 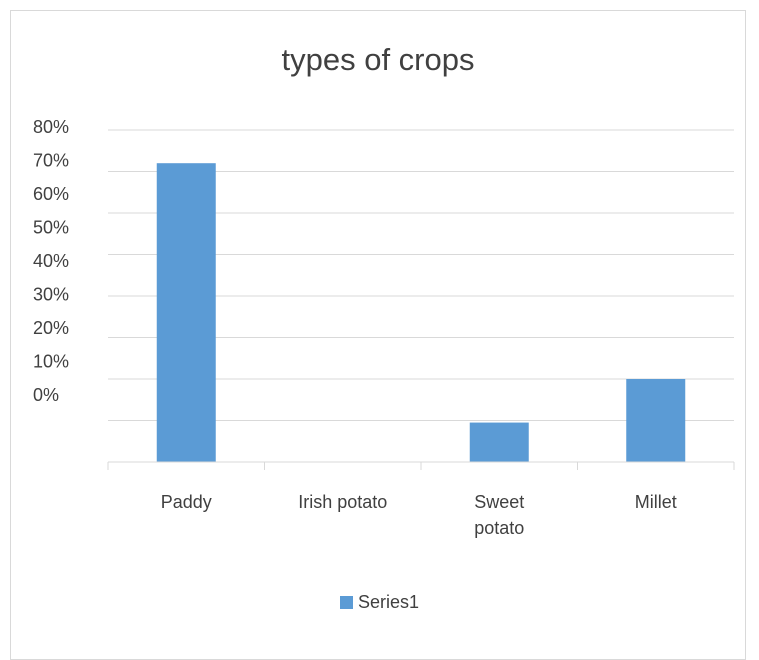 I want to click on bar-sweet-potato, so click(x=499, y=442).